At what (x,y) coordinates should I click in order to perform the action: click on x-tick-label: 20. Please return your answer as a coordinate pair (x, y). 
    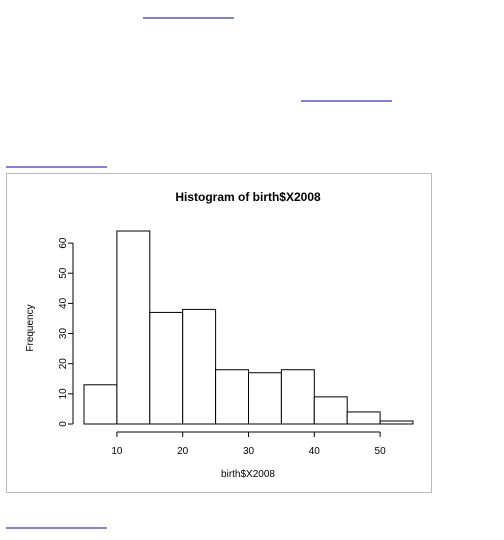
    Looking at the image, I should click on (183, 451).